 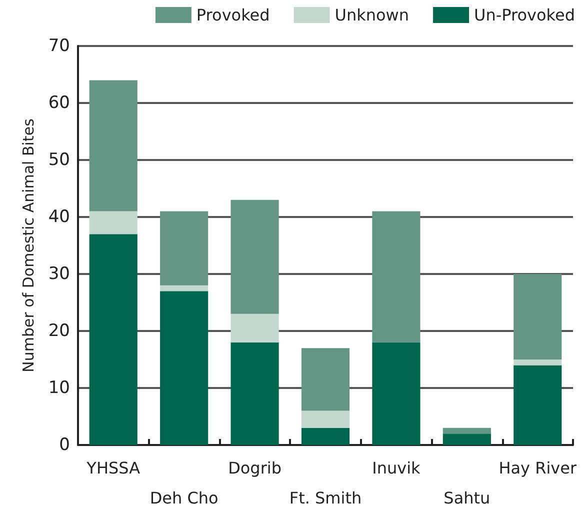 I want to click on legend-label: Provoked, so click(x=233, y=15).